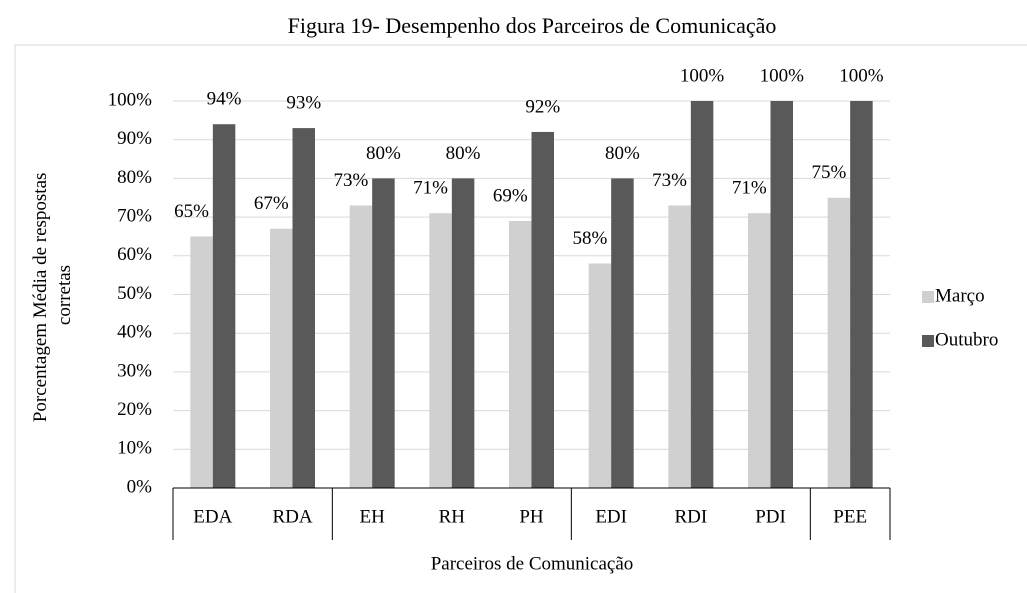 This screenshot has height=593, width=1027. I want to click on x-tick-label: EH, so click(373, 516).